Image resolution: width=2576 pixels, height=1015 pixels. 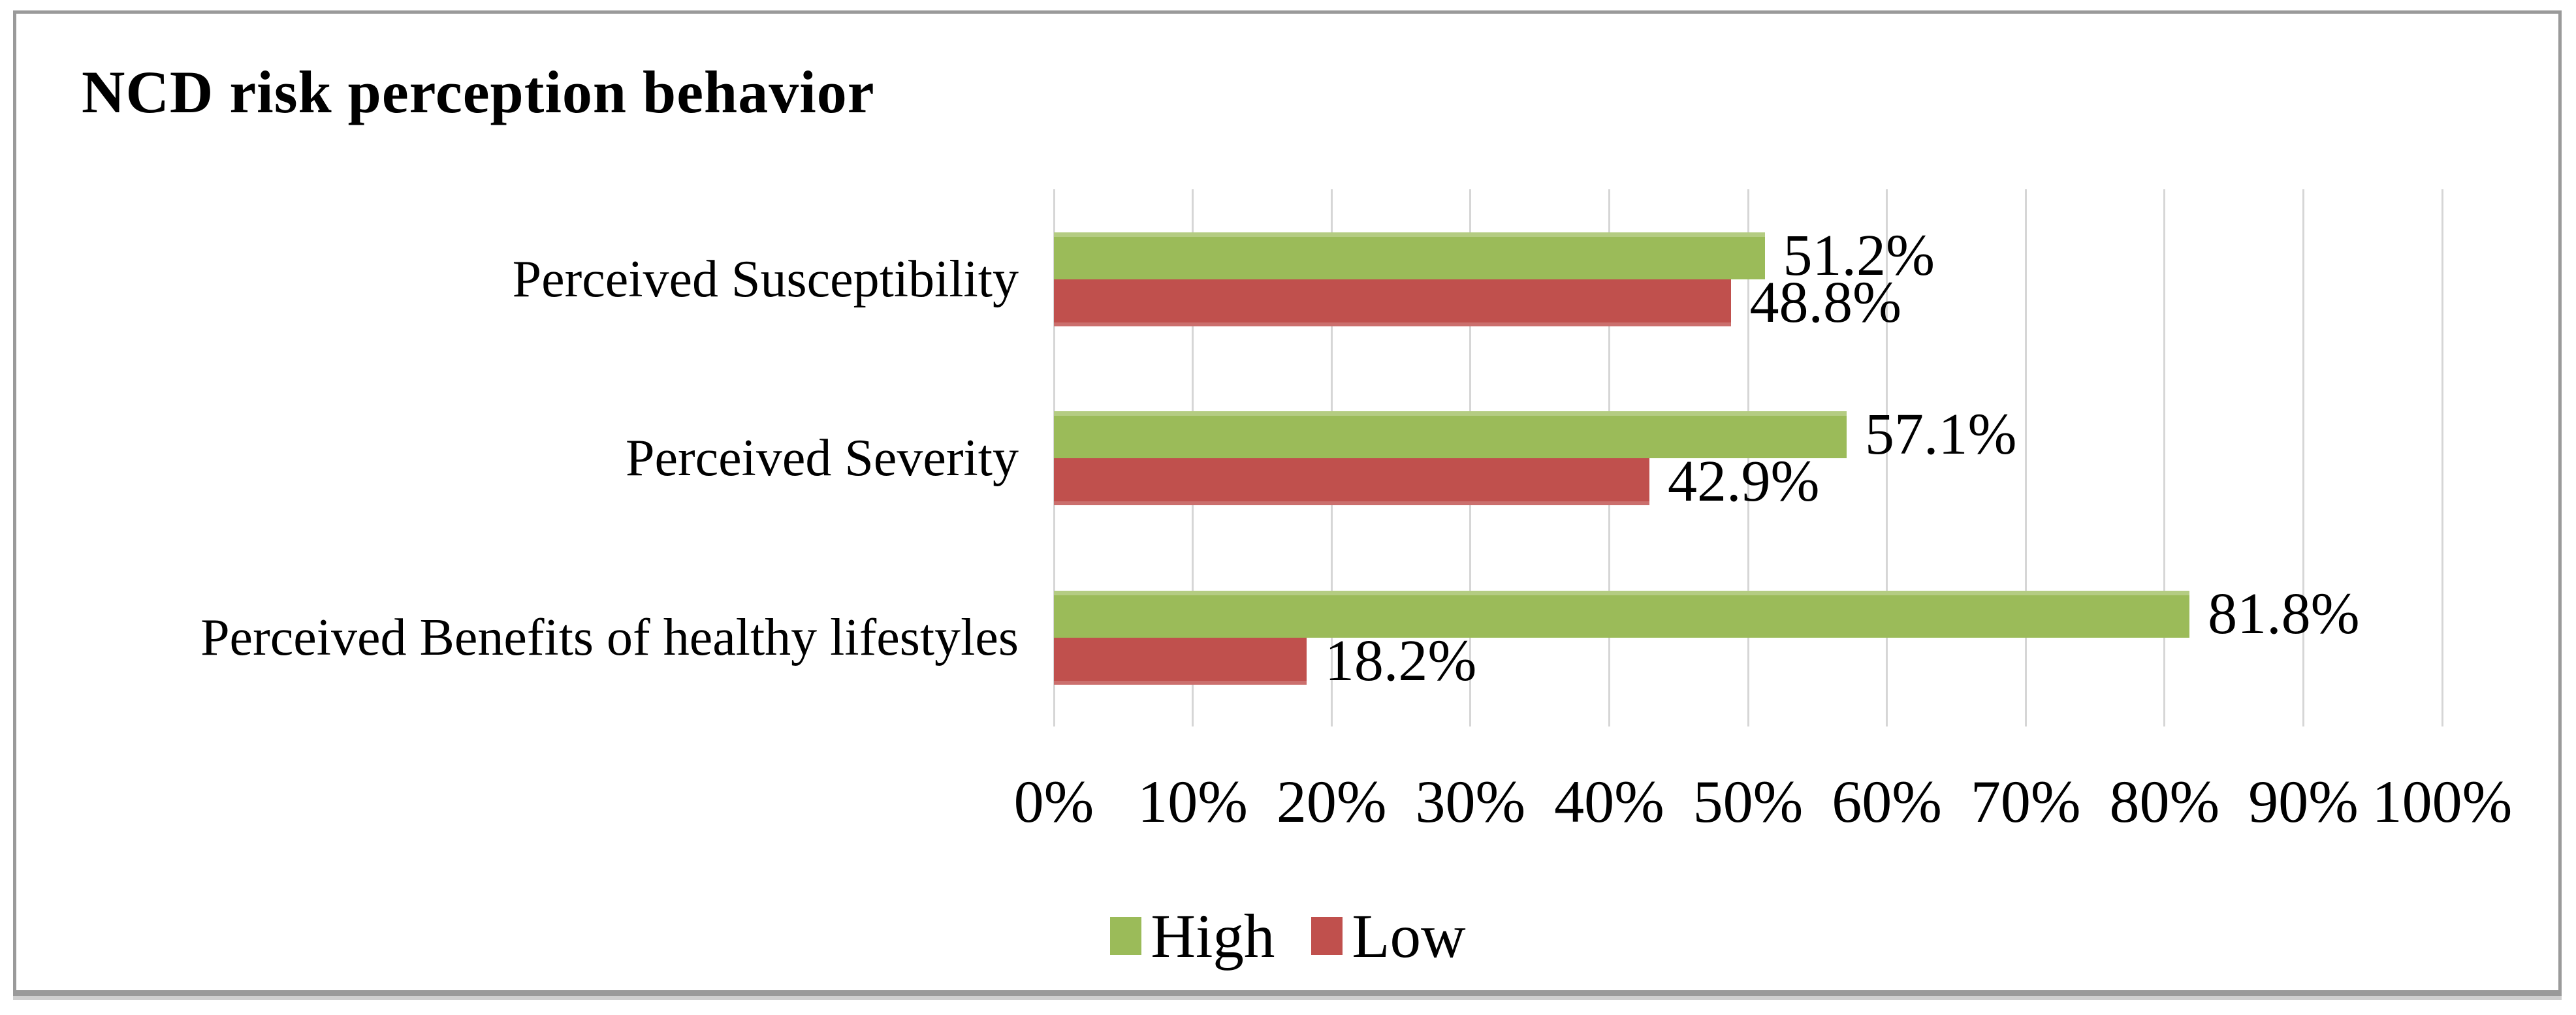 I want to click on category-label-1: Perceived Severity, so click(x=823, y=458).